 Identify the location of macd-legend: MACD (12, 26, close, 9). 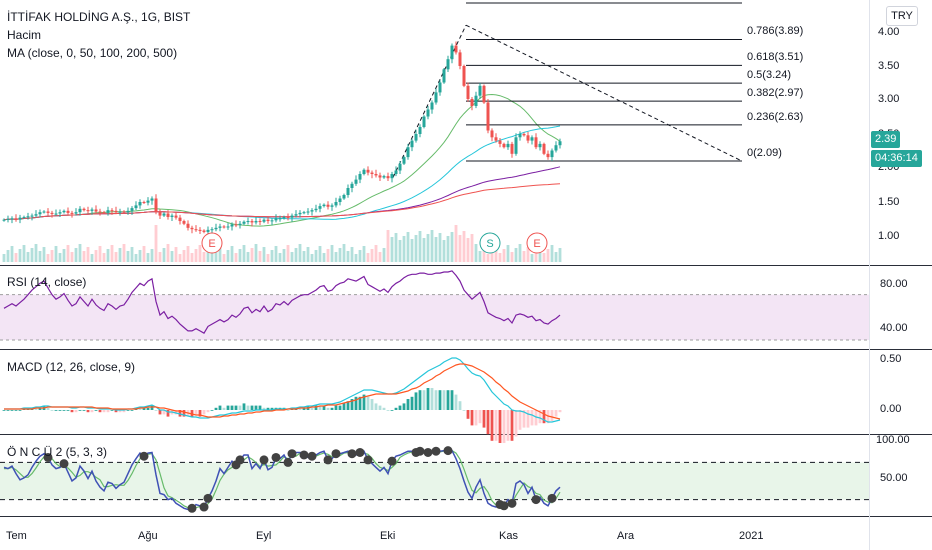
(71, 367).